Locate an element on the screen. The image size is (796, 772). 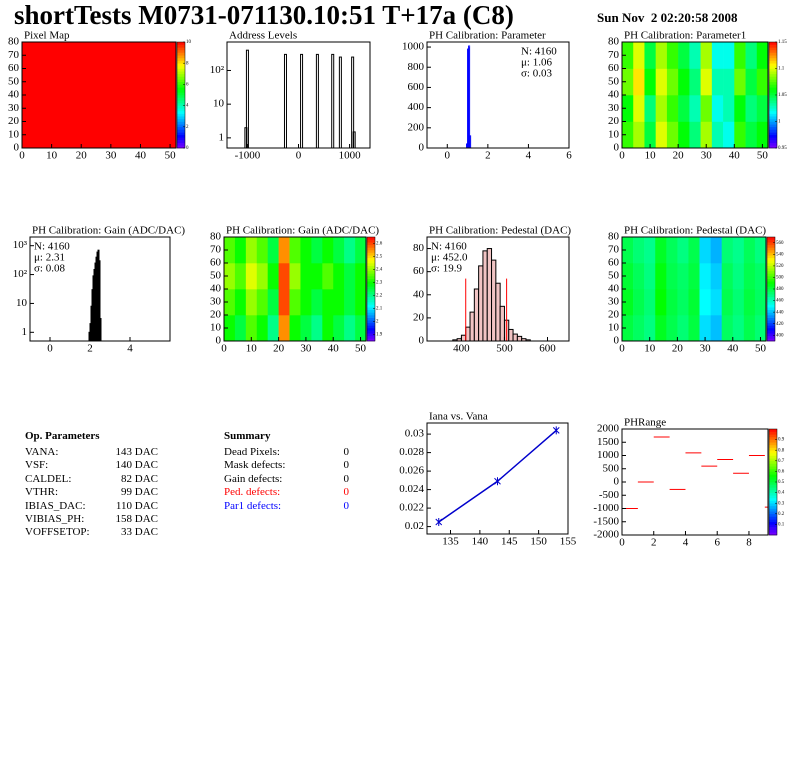
table-title: Summary is located at coordinates (247, 436).